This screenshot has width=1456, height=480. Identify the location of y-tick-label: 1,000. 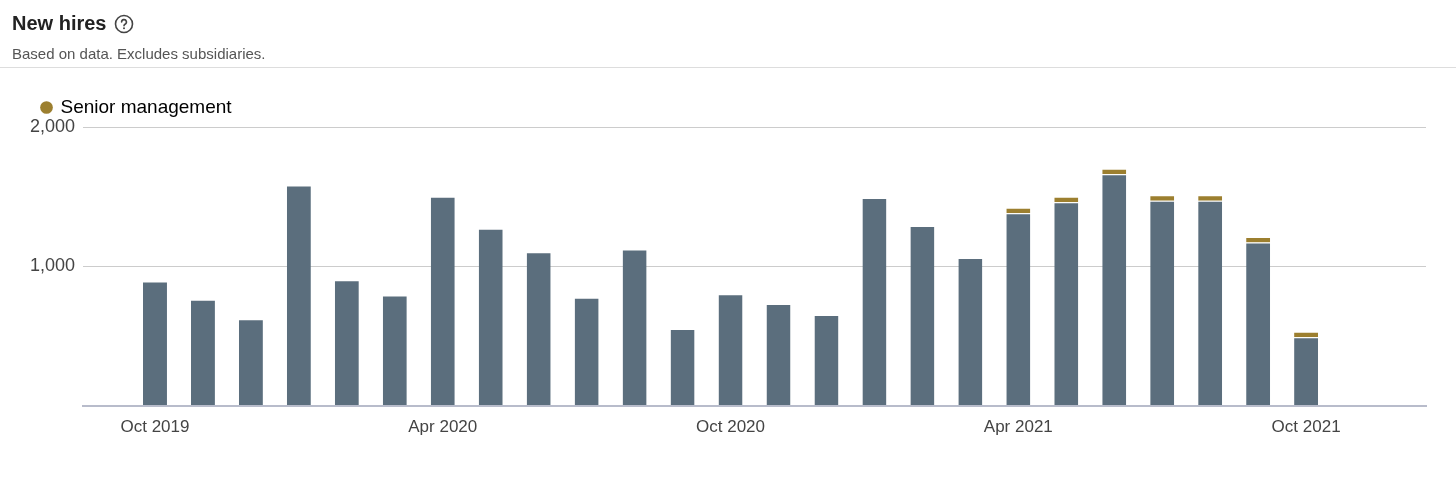
(53, 265).